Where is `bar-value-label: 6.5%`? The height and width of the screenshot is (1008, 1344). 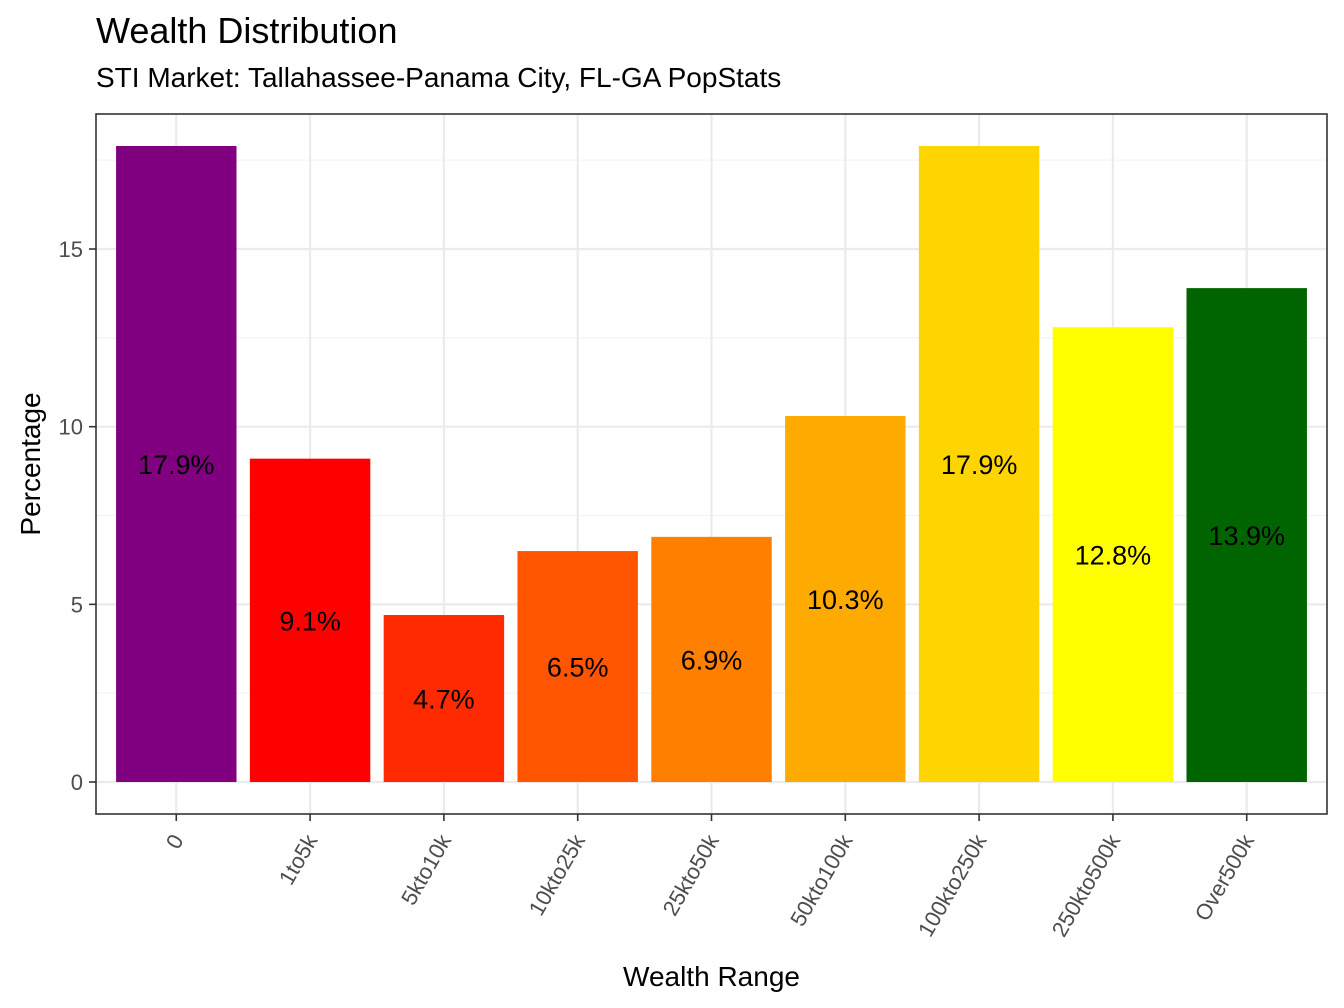
bar-value-label: 6.5% is located at coordinates (578, 668).